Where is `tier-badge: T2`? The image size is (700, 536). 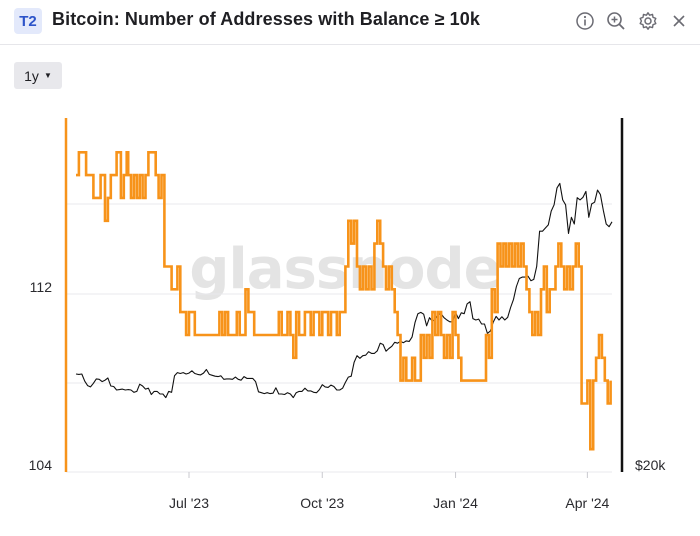
tier-badge: T2 is located at coordinates (28, 21).